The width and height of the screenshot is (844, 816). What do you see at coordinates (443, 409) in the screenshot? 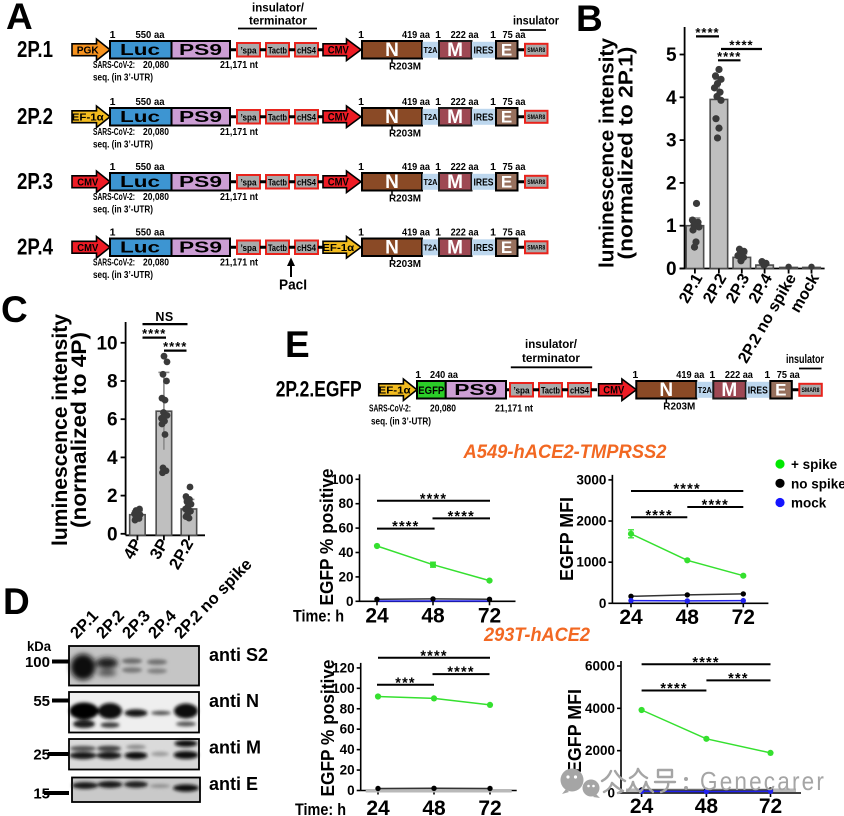
I see `svg-text: 20,080` at bounding box center [443, 409].